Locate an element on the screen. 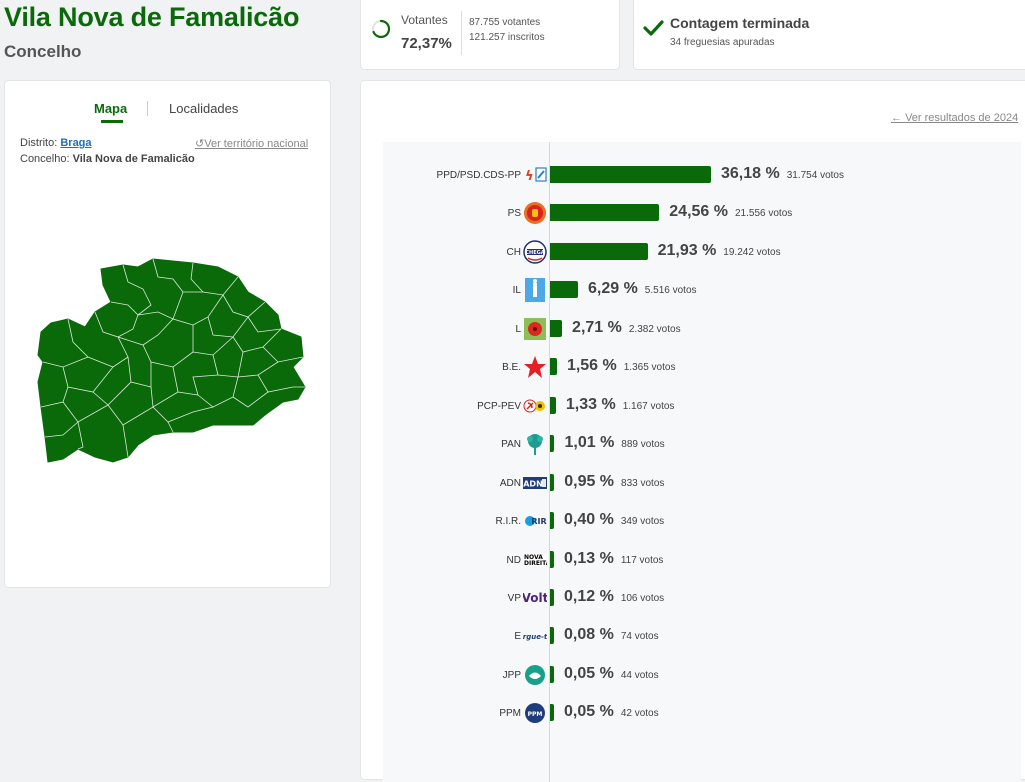 This screenshot has width=1025, height=782. party-row: PPM PPM 0,05 % 42 votos is located at coordinates (693, 713).